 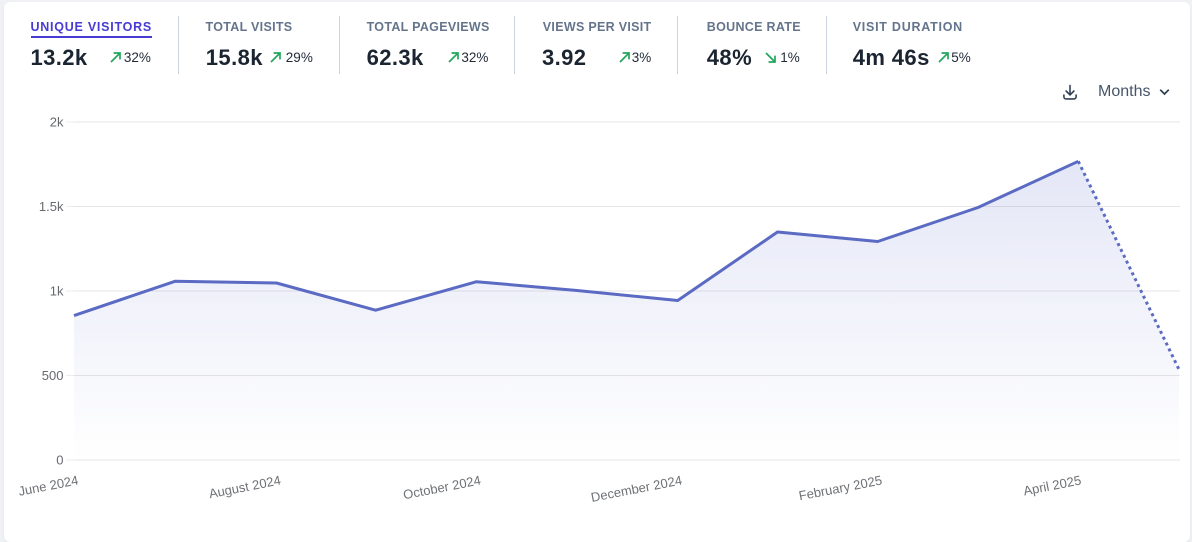 What do you see at coordinates (59, 460) in the screenshot?
I see `svg-text: 0` at bounding box center [59, 460].